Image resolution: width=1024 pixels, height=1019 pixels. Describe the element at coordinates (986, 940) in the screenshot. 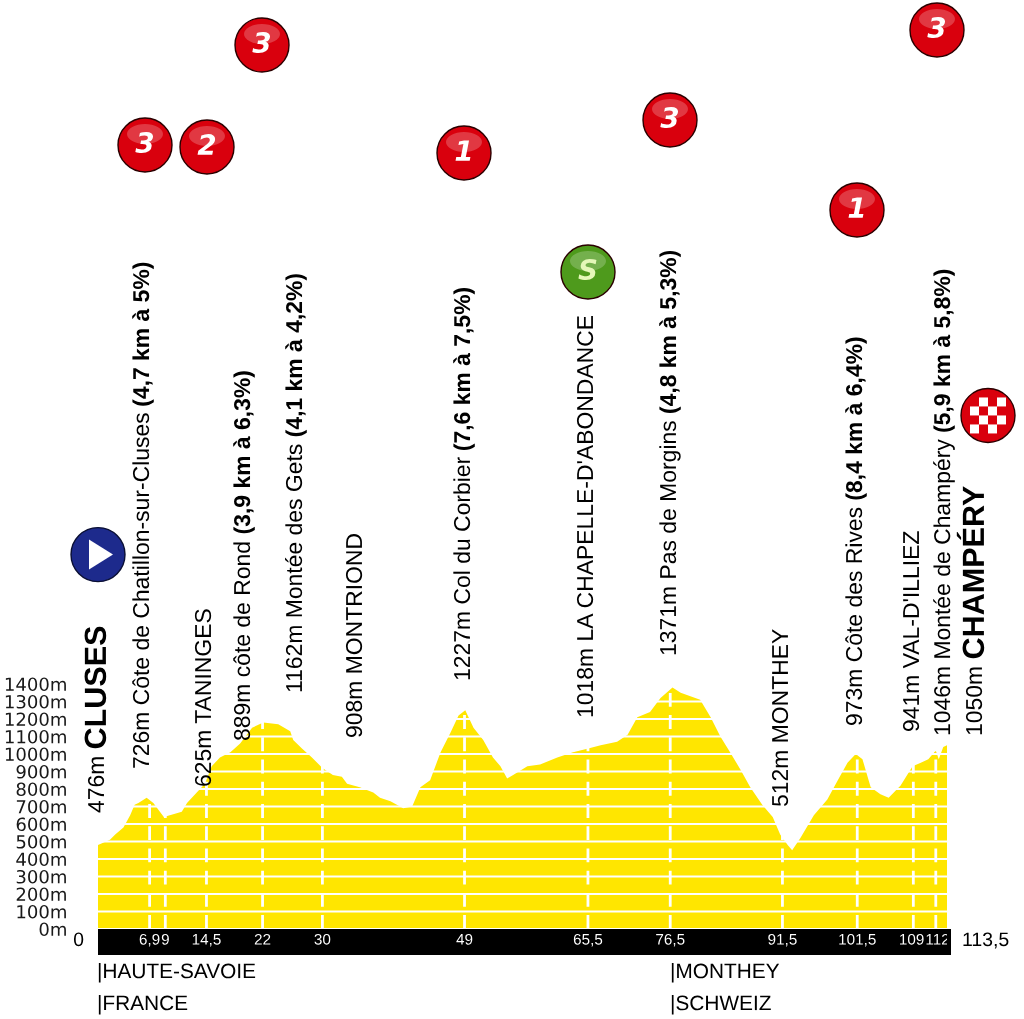

I see `text: 113,5` at that location.